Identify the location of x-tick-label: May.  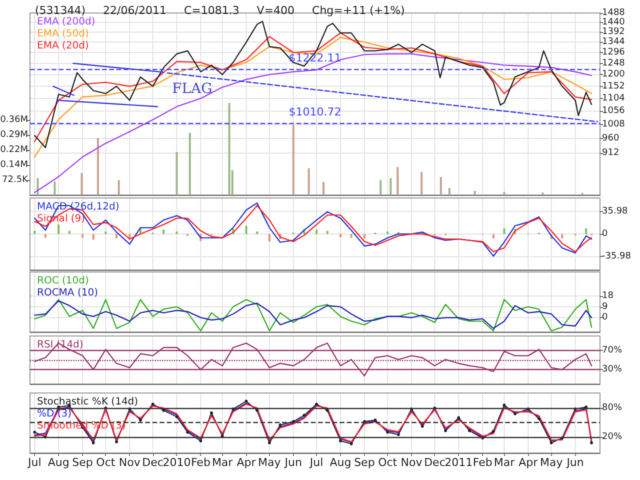
(552, 462).